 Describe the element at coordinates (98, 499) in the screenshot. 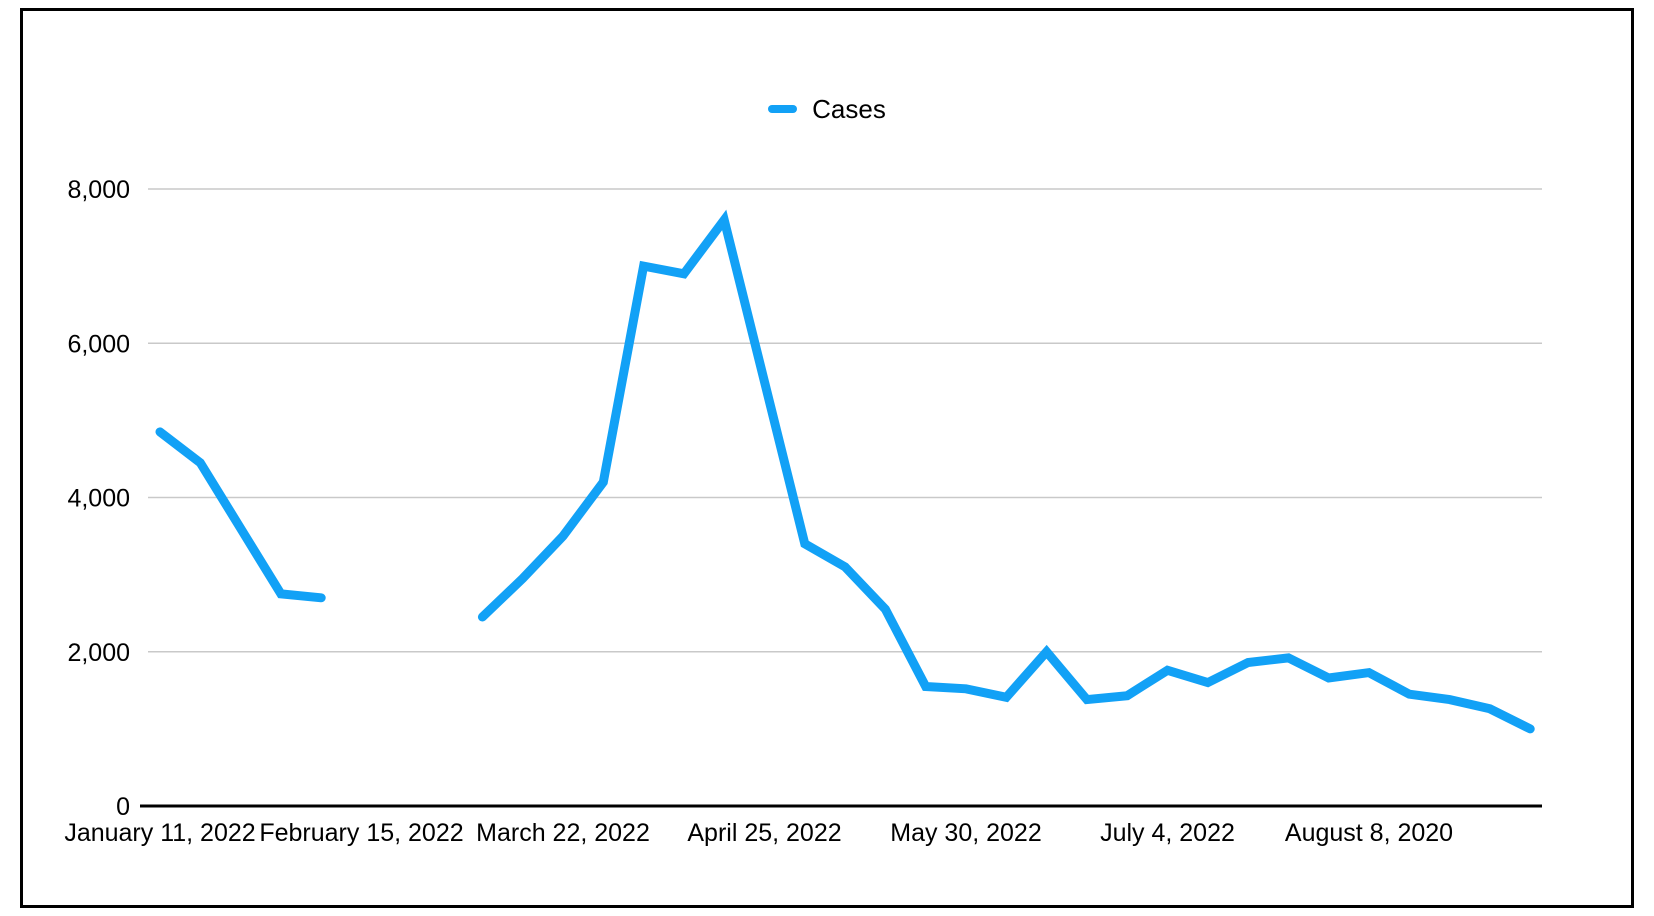

I see `y-axis-tick-label: 4,000` at that location.